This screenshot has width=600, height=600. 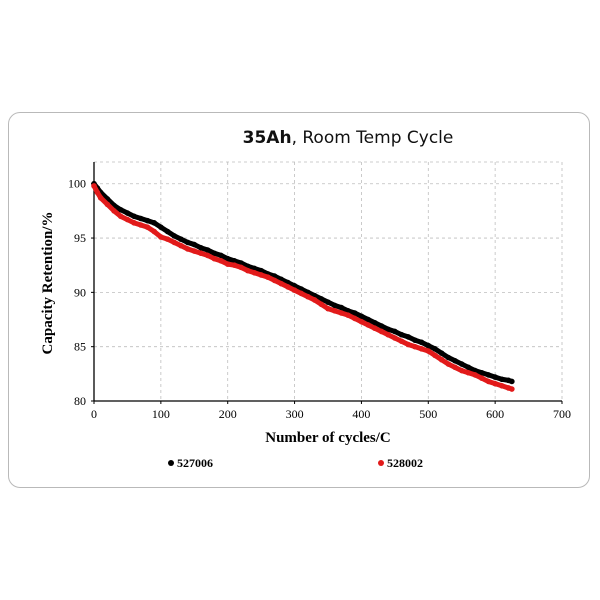 What do you see at coordinates (428, 414) in the screenshot?
I see `x-tick-label-500: 500` at bounding box center [428, 414].